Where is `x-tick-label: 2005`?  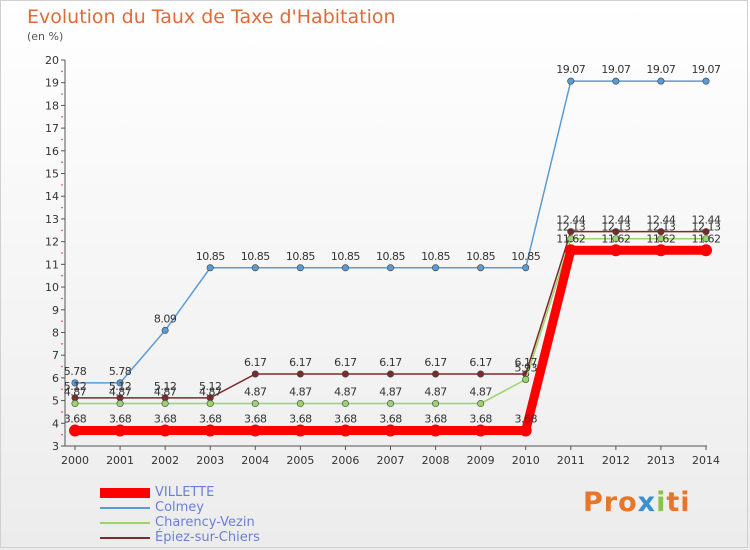 x-tick-label: 2005 is located at coordinates (300, 460).